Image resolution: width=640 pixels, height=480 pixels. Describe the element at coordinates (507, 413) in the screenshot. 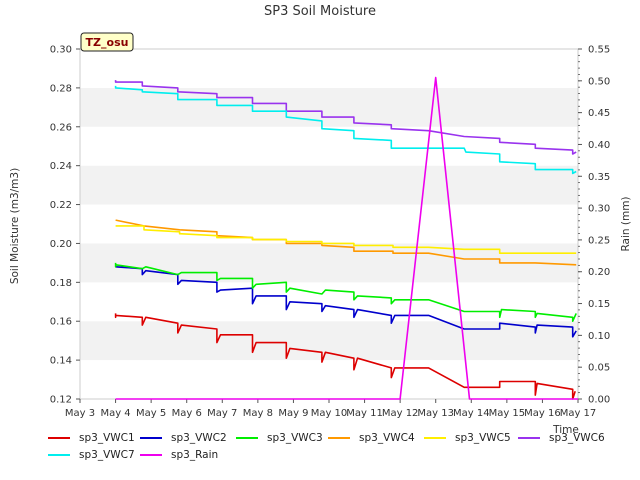

I see `x-tick-label: May 15` at that location.